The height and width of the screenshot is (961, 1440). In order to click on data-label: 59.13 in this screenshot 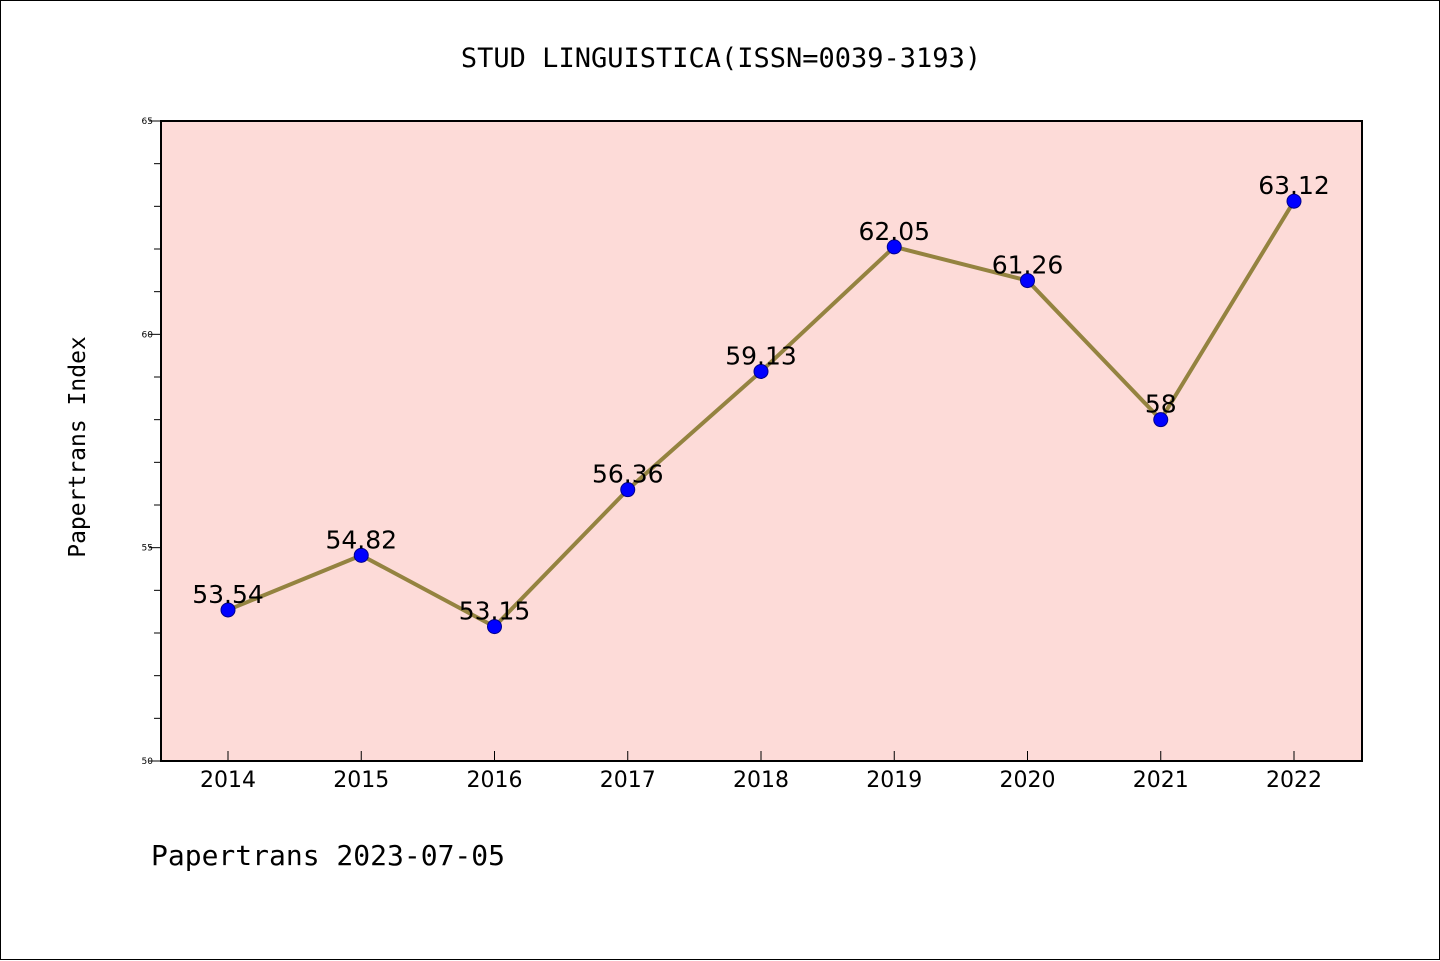, I will do `click(761, 355)`.